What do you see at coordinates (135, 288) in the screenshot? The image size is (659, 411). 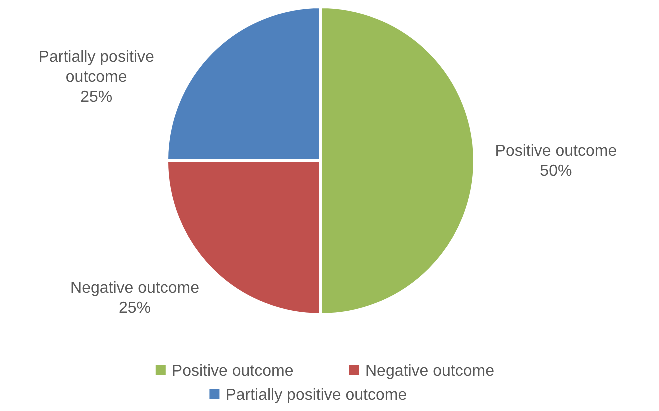 I see `slice-label: Negative outcome` at bounding box center [135, 288].